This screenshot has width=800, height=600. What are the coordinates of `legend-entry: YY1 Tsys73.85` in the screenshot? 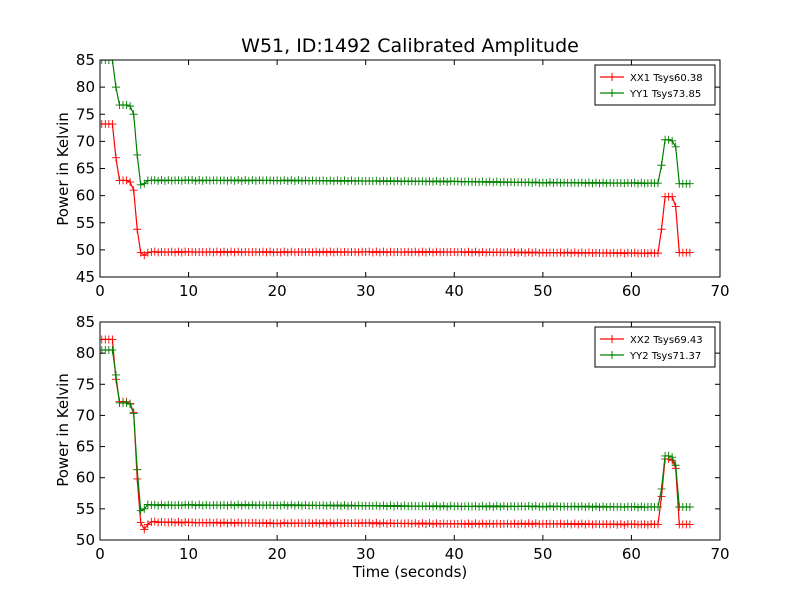 It's located at (665, 94).